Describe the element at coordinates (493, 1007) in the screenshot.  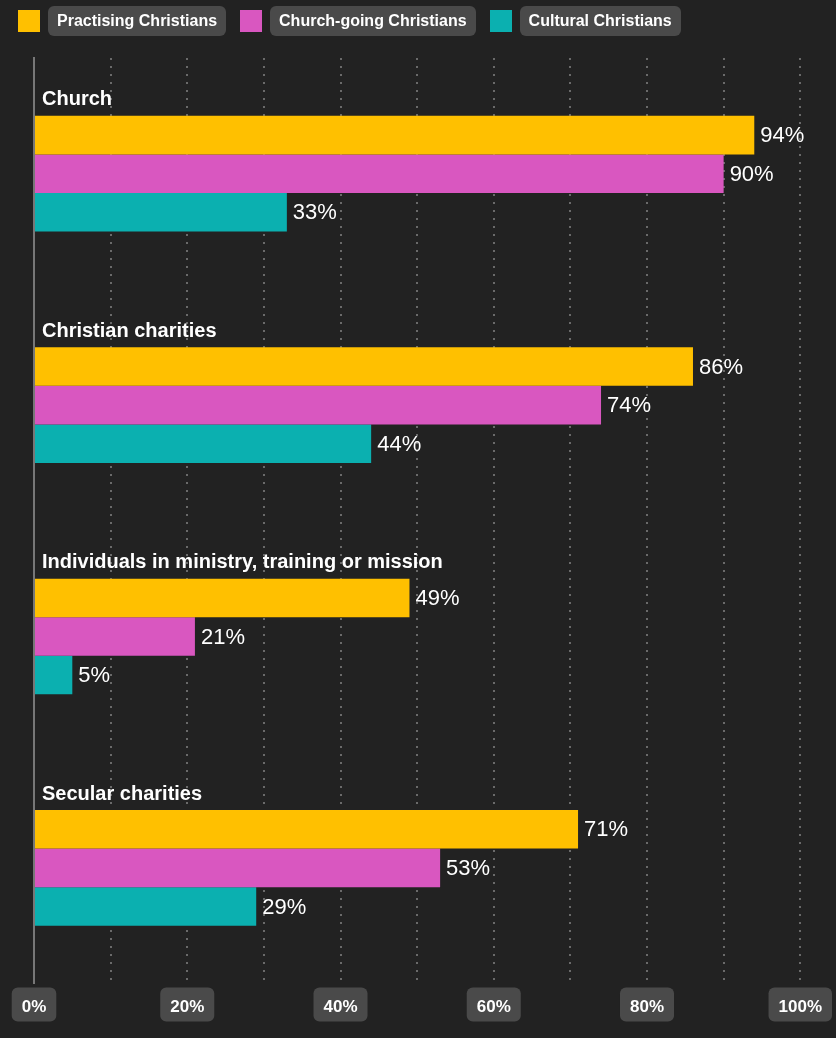
I see `x-tick-label: 60%` at that location.